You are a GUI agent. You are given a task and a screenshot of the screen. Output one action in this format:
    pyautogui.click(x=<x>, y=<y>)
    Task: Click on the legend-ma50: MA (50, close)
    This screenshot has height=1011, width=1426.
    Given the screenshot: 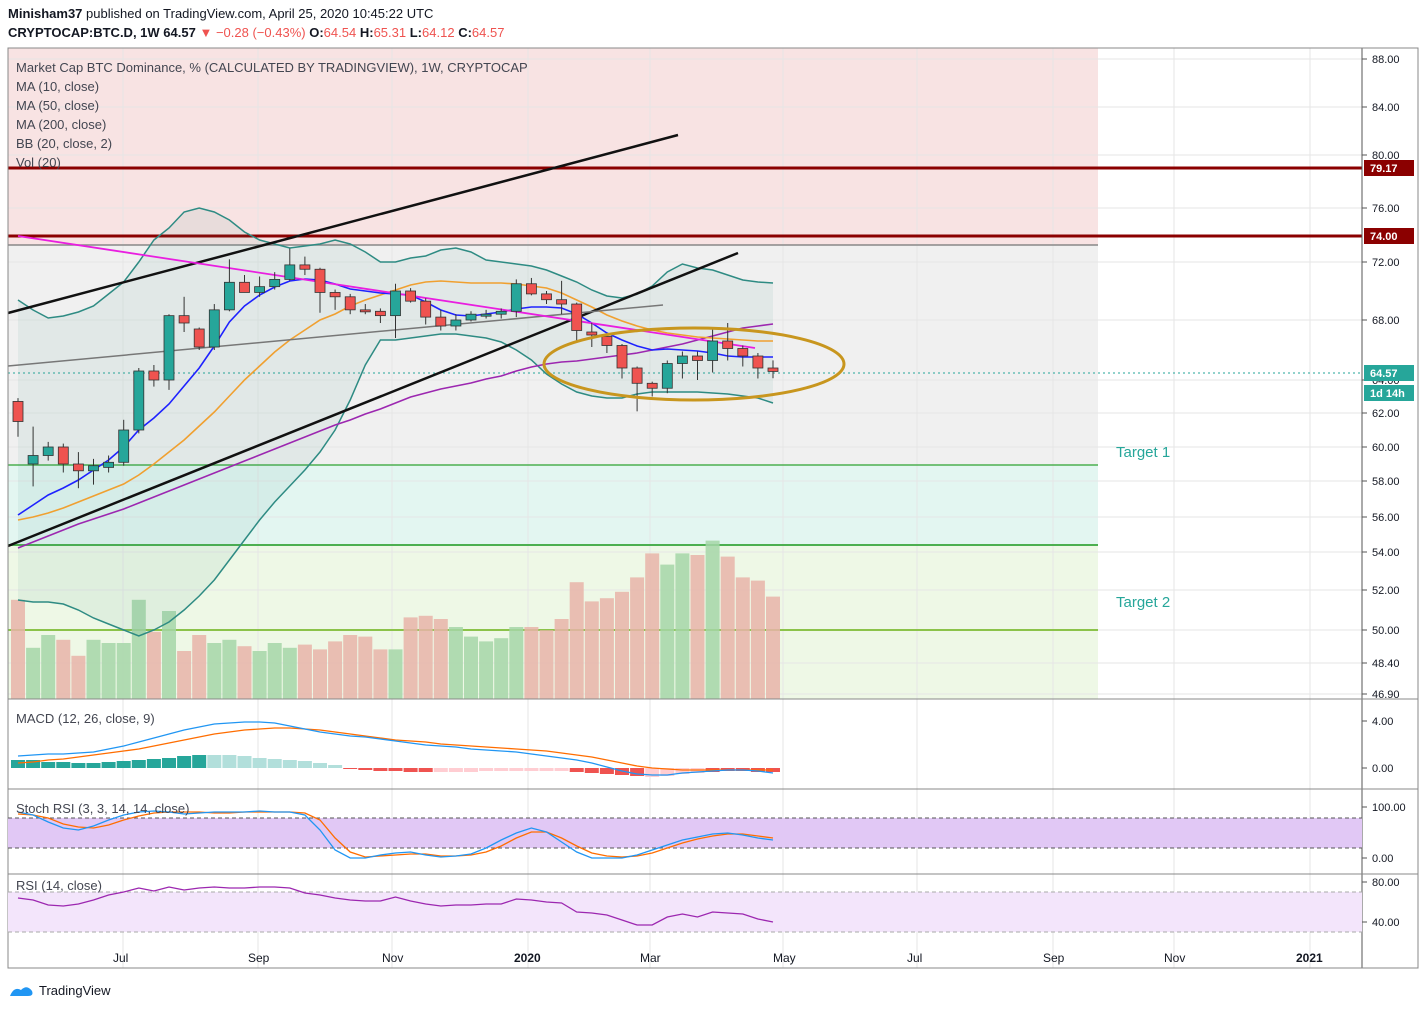 What is the action you would take?
    pyautogui.click(x=58, y=105)
    